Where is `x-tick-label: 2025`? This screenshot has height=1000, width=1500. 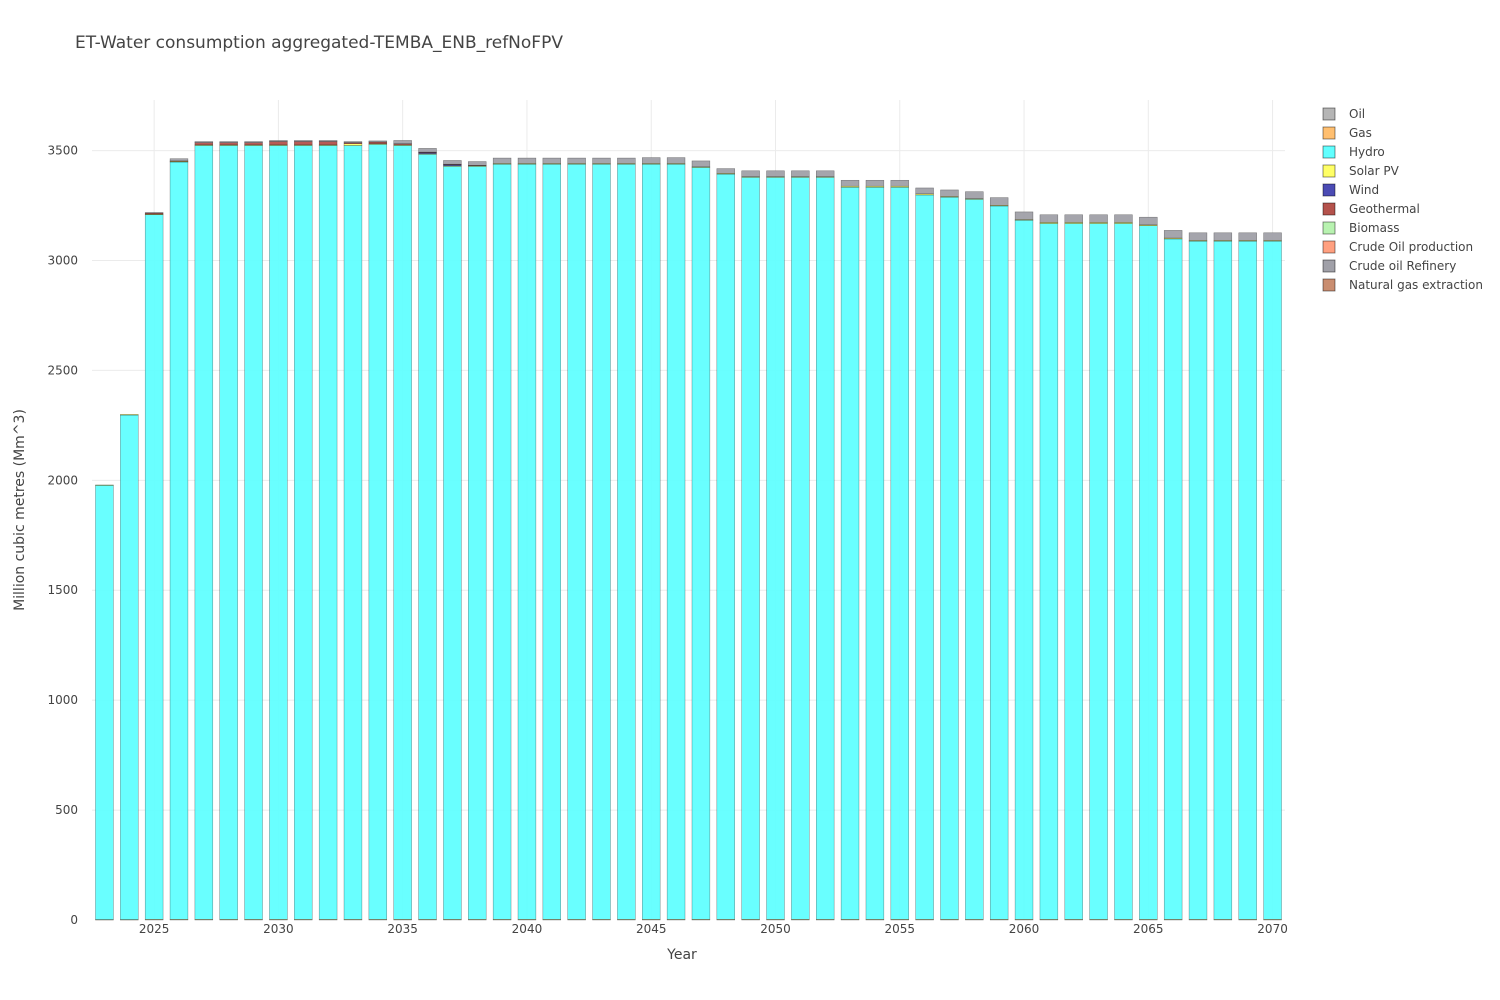
x-tick-label: 2025 is located at coordinates (154, 929).